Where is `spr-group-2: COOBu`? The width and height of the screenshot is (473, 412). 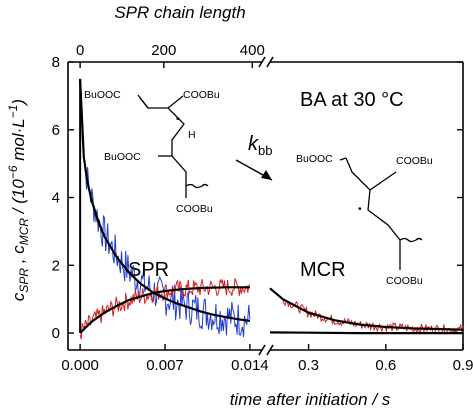 spr-group-2: COOBu is located at coordinates (201, 95).